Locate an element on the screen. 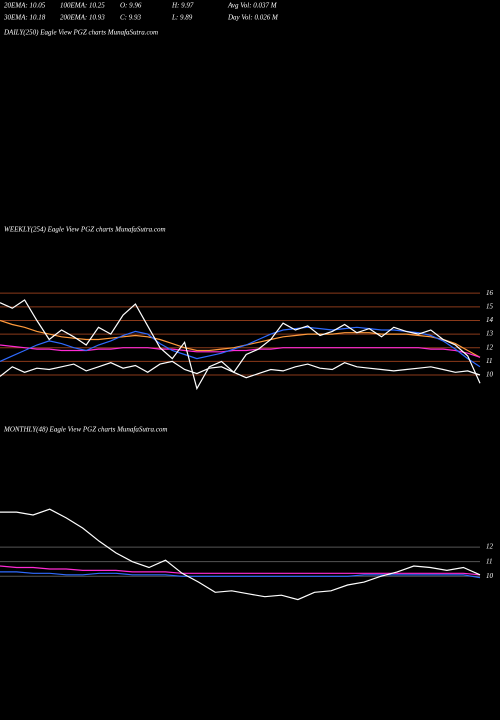  y-tick-label: 14 is located at coordinates (490, 320).